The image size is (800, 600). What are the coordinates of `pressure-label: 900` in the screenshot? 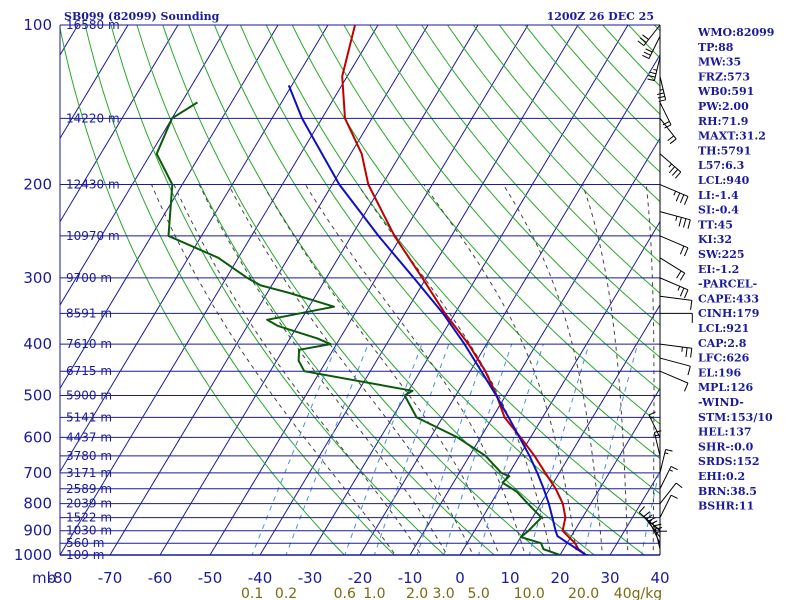 It's located at (37, 531).